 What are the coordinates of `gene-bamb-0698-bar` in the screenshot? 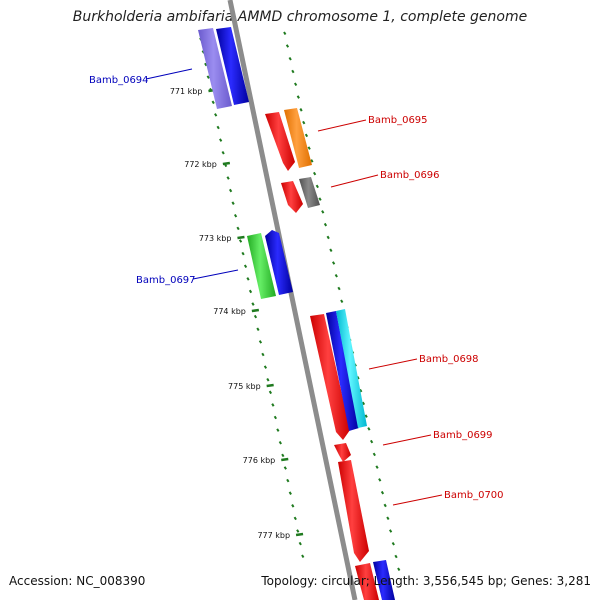 It's located at (330, 377).